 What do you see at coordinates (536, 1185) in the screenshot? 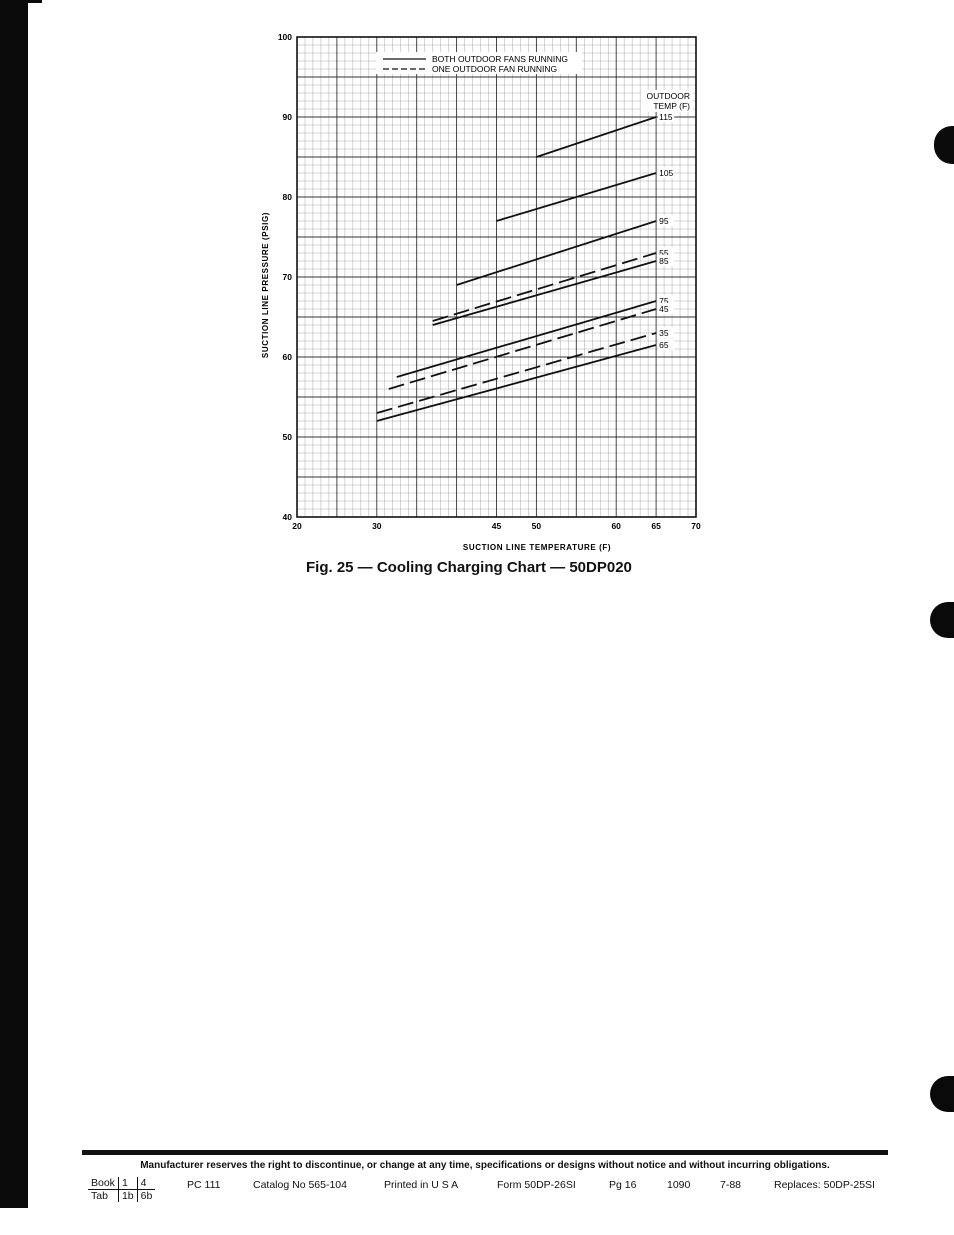
I see `footer-form: Form 50DP-26SI` at bounding box center [536, 1185].